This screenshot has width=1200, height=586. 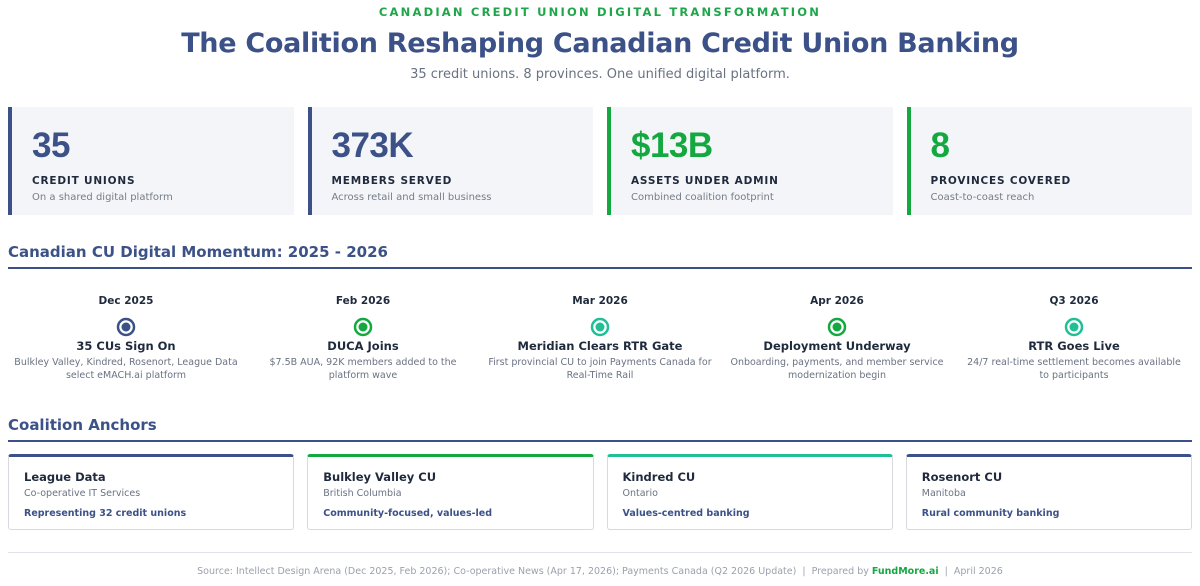 What do you see at coordinates (362, 493) in the screenshot?
I see `anchor-region: British Columbia` at bounding box center [362, 493].